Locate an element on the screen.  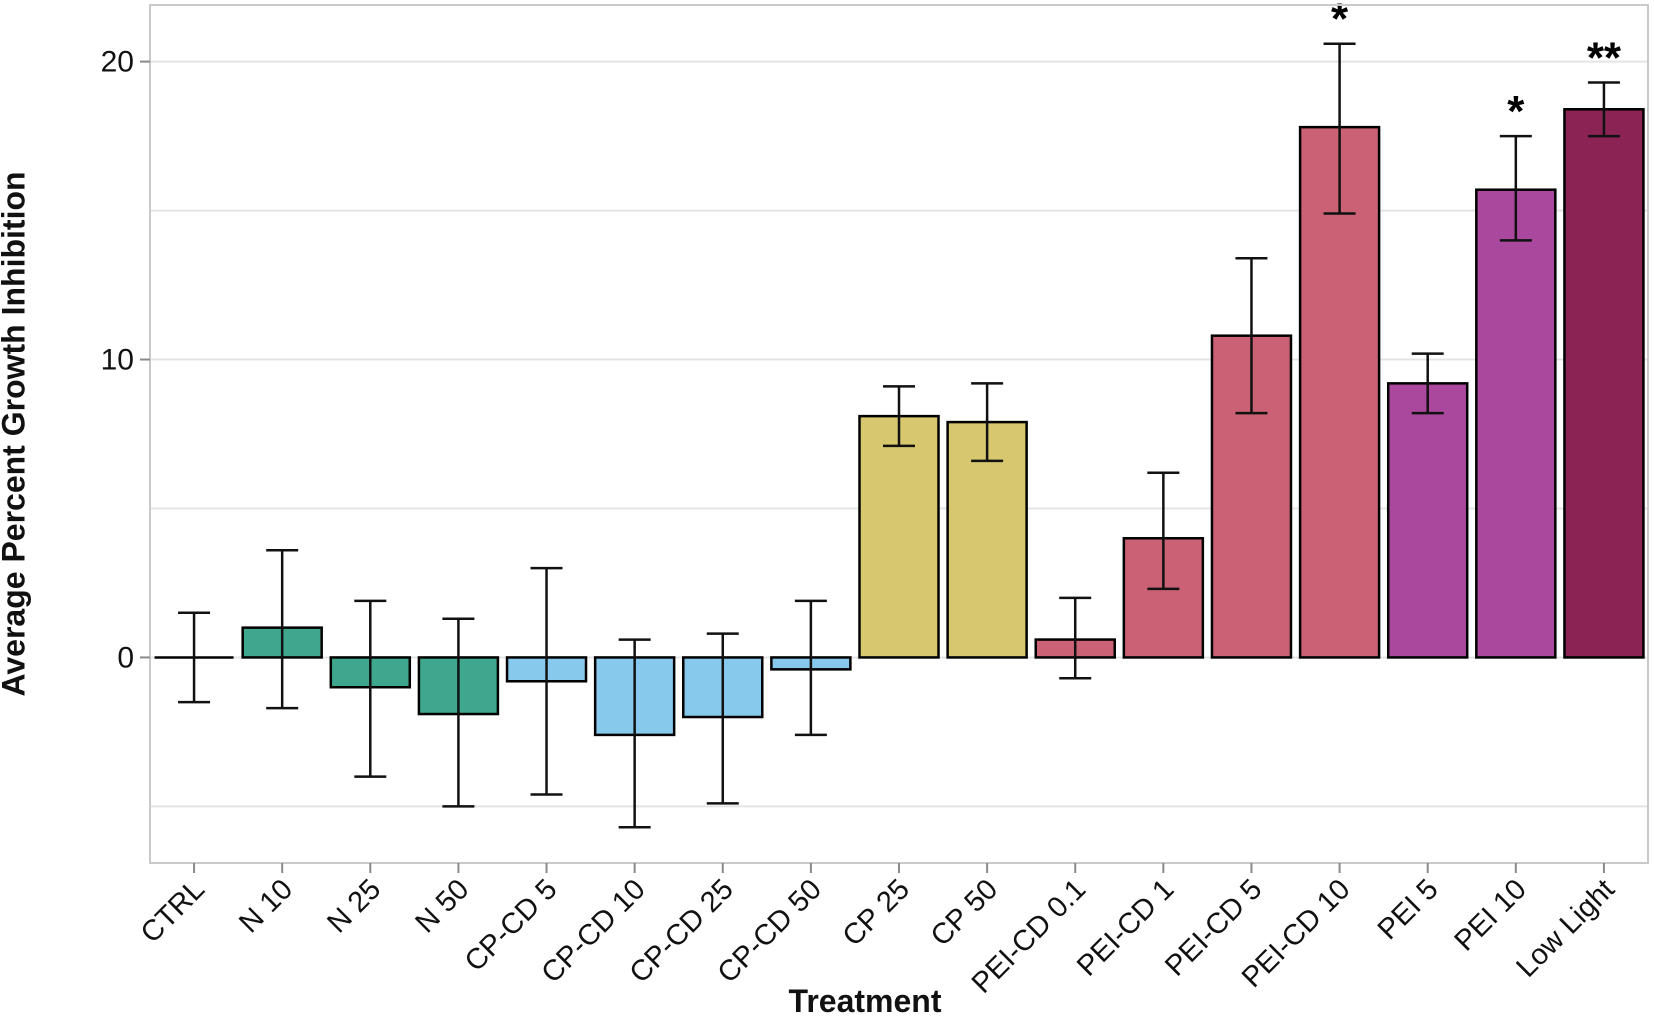
x-tick-label: PEI-CD 1 is located at coordinates (1125, 927).